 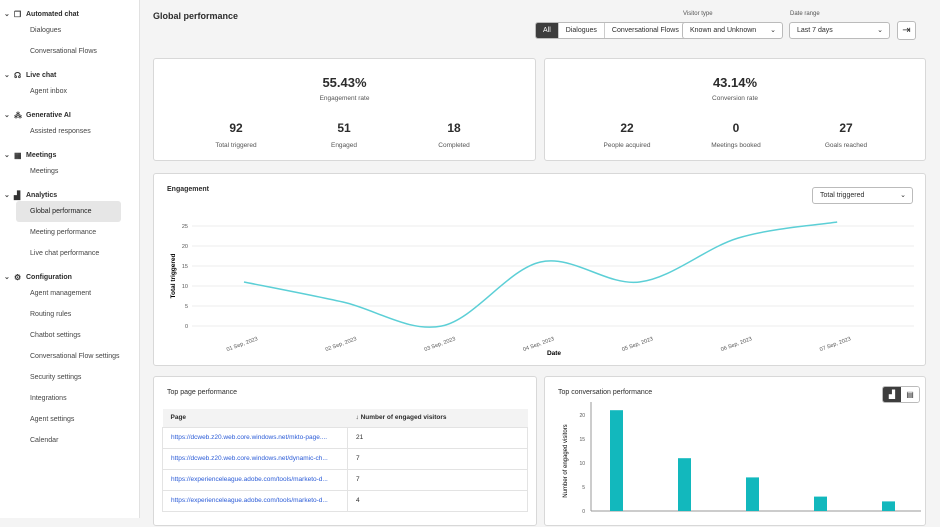 What do you see at coordinates (736, 145) in the screenshot?
I see `stat-label: Meetings booked` at bounding box center [736, 145].